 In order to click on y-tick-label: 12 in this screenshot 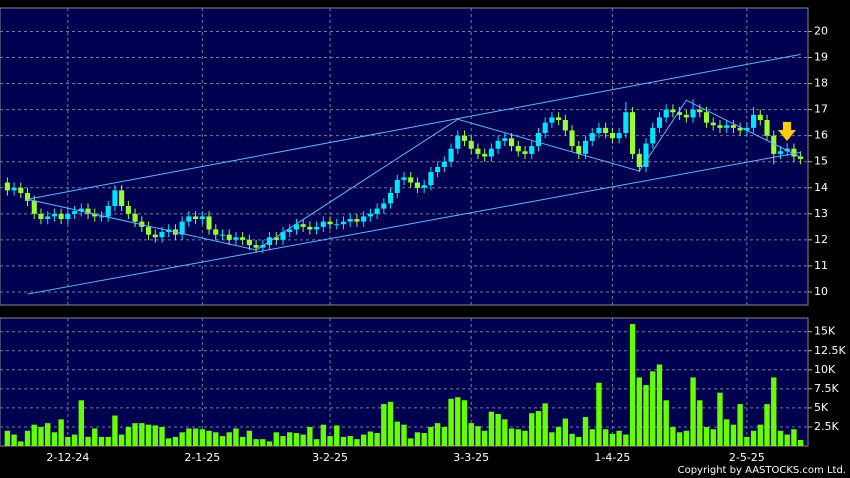, I will do `click(821, 239)`.